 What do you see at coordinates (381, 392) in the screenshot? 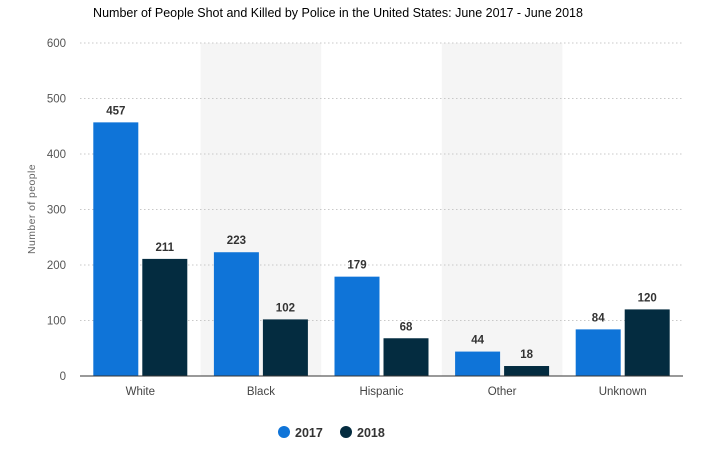
I see `x-tick-label: Hispanic` at bounding box center [381, 392].